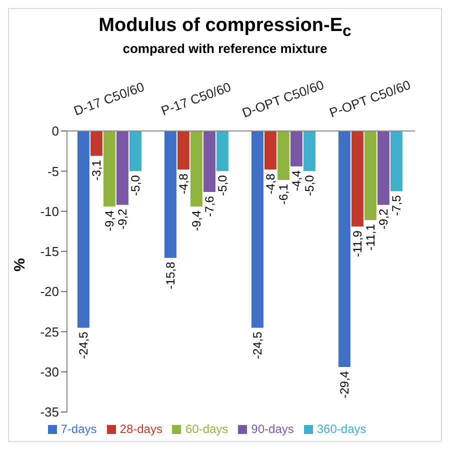 The height and width of the screenshot is (453, 450). What do you see at coordinates (396, 205) in the screenshot?
I see `data-label: -7,5` at bounding box center [396, 205].